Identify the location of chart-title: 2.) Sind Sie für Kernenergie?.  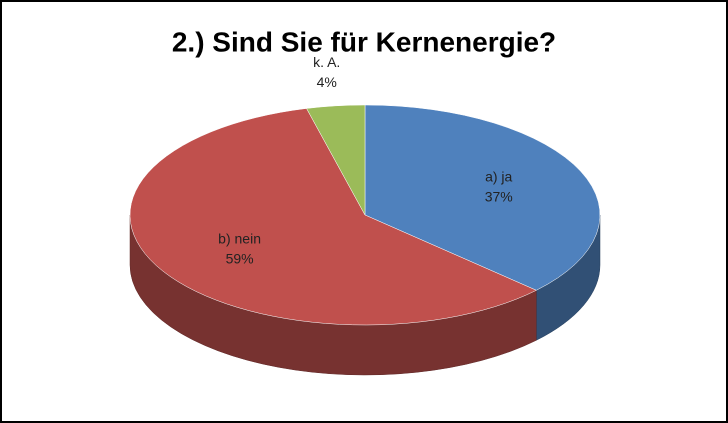
(364, 41).